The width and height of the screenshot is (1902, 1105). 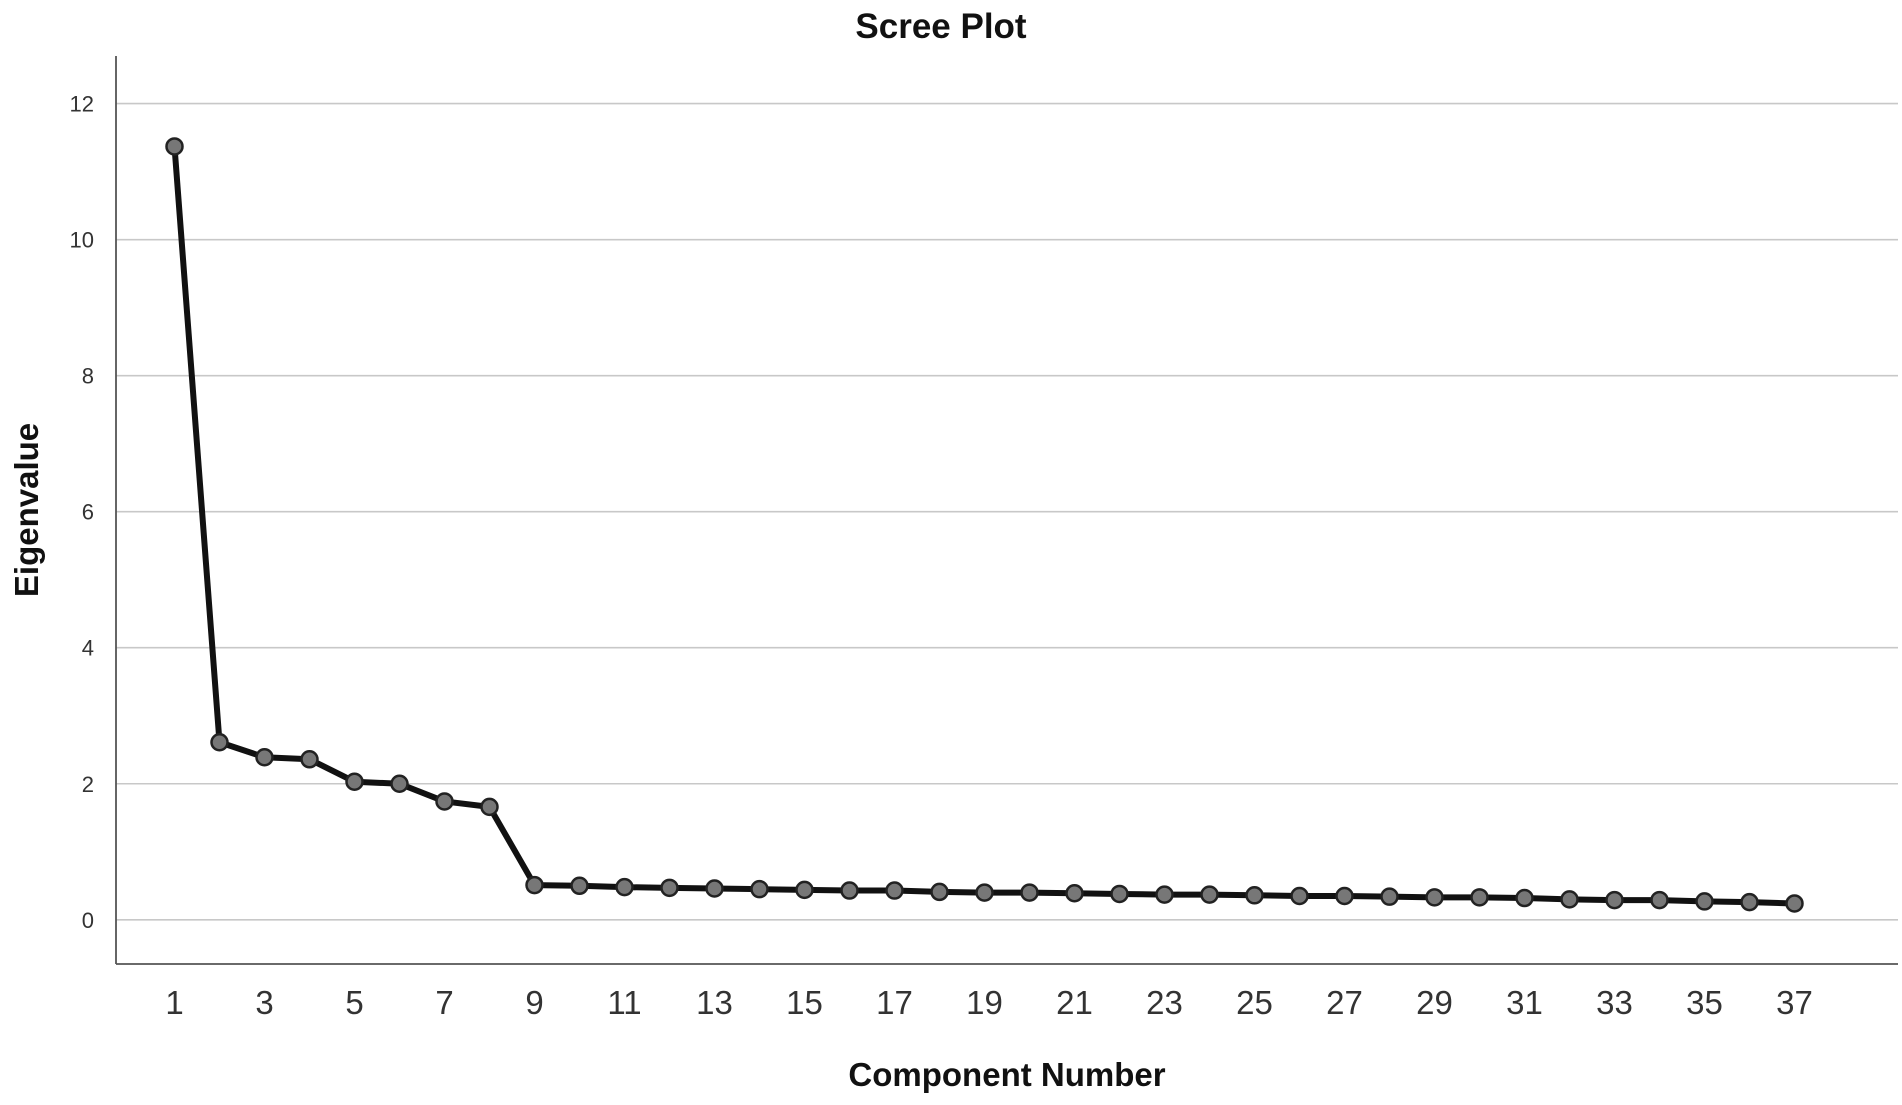 I want to click on y-tick-labels: 0 2 4 6 8 10 12, so click(x=82, y=512).